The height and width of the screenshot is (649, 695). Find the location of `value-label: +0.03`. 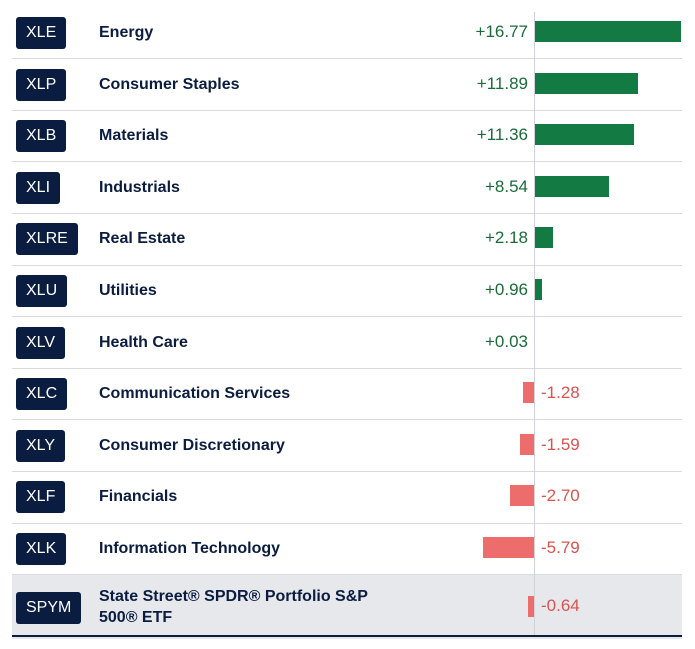

value-label: +0.03 is located at coordinates (506, 341).